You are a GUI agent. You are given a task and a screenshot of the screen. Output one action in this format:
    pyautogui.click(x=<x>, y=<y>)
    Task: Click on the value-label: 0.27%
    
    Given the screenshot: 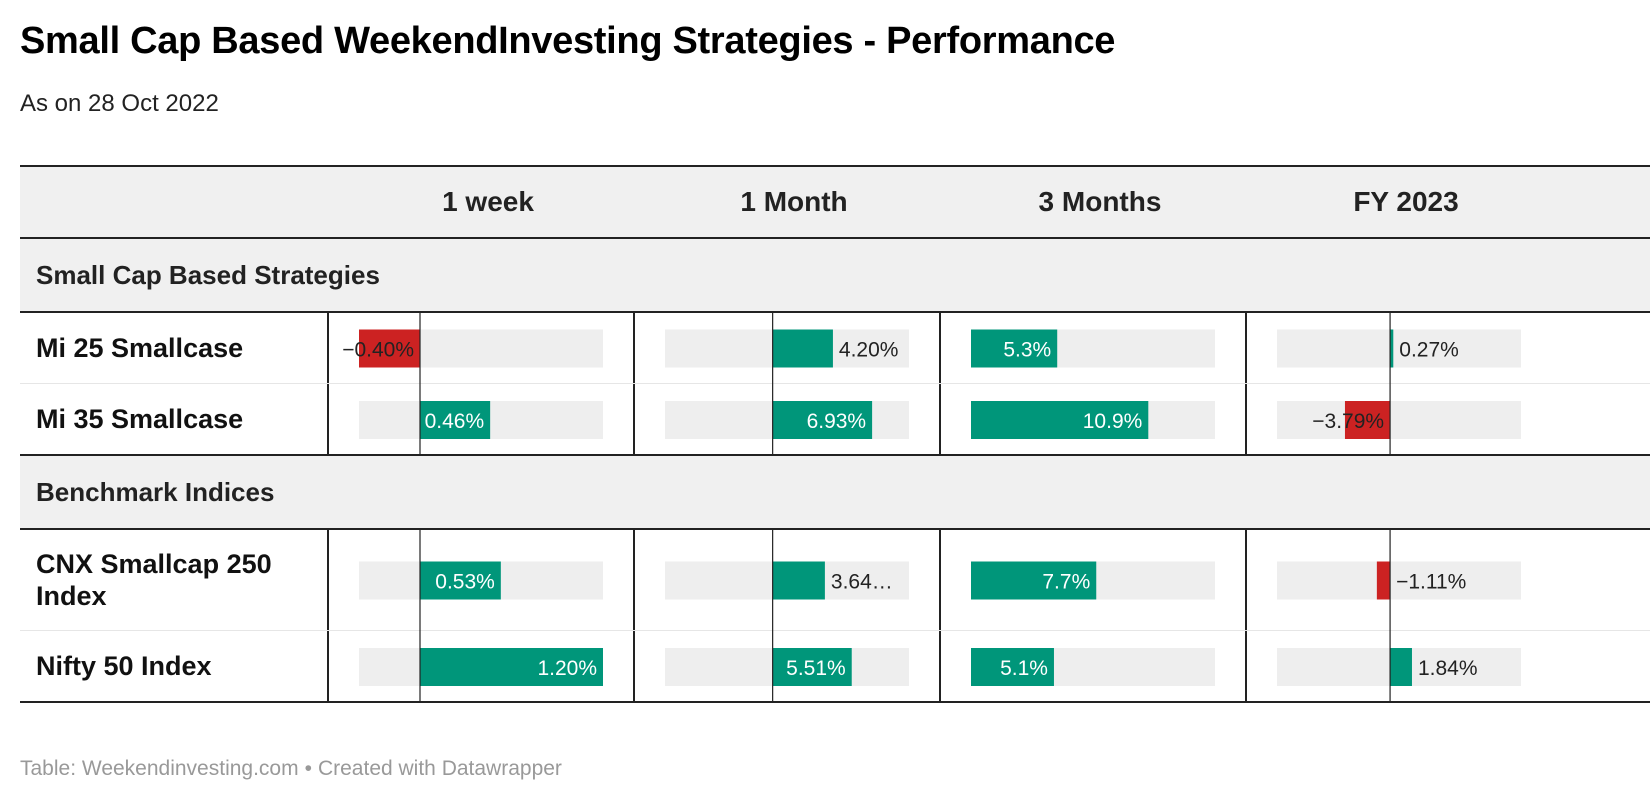 What is the action you would take?
    pyautogui.click(x=1429, y=350)
    